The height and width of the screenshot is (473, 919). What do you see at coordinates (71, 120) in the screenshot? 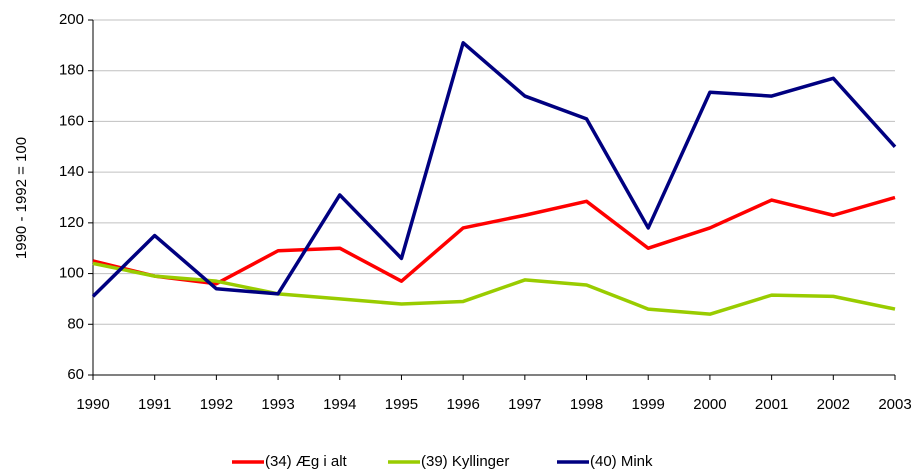
I see `y-tick-label: 160` at bounding box center [71, 120].